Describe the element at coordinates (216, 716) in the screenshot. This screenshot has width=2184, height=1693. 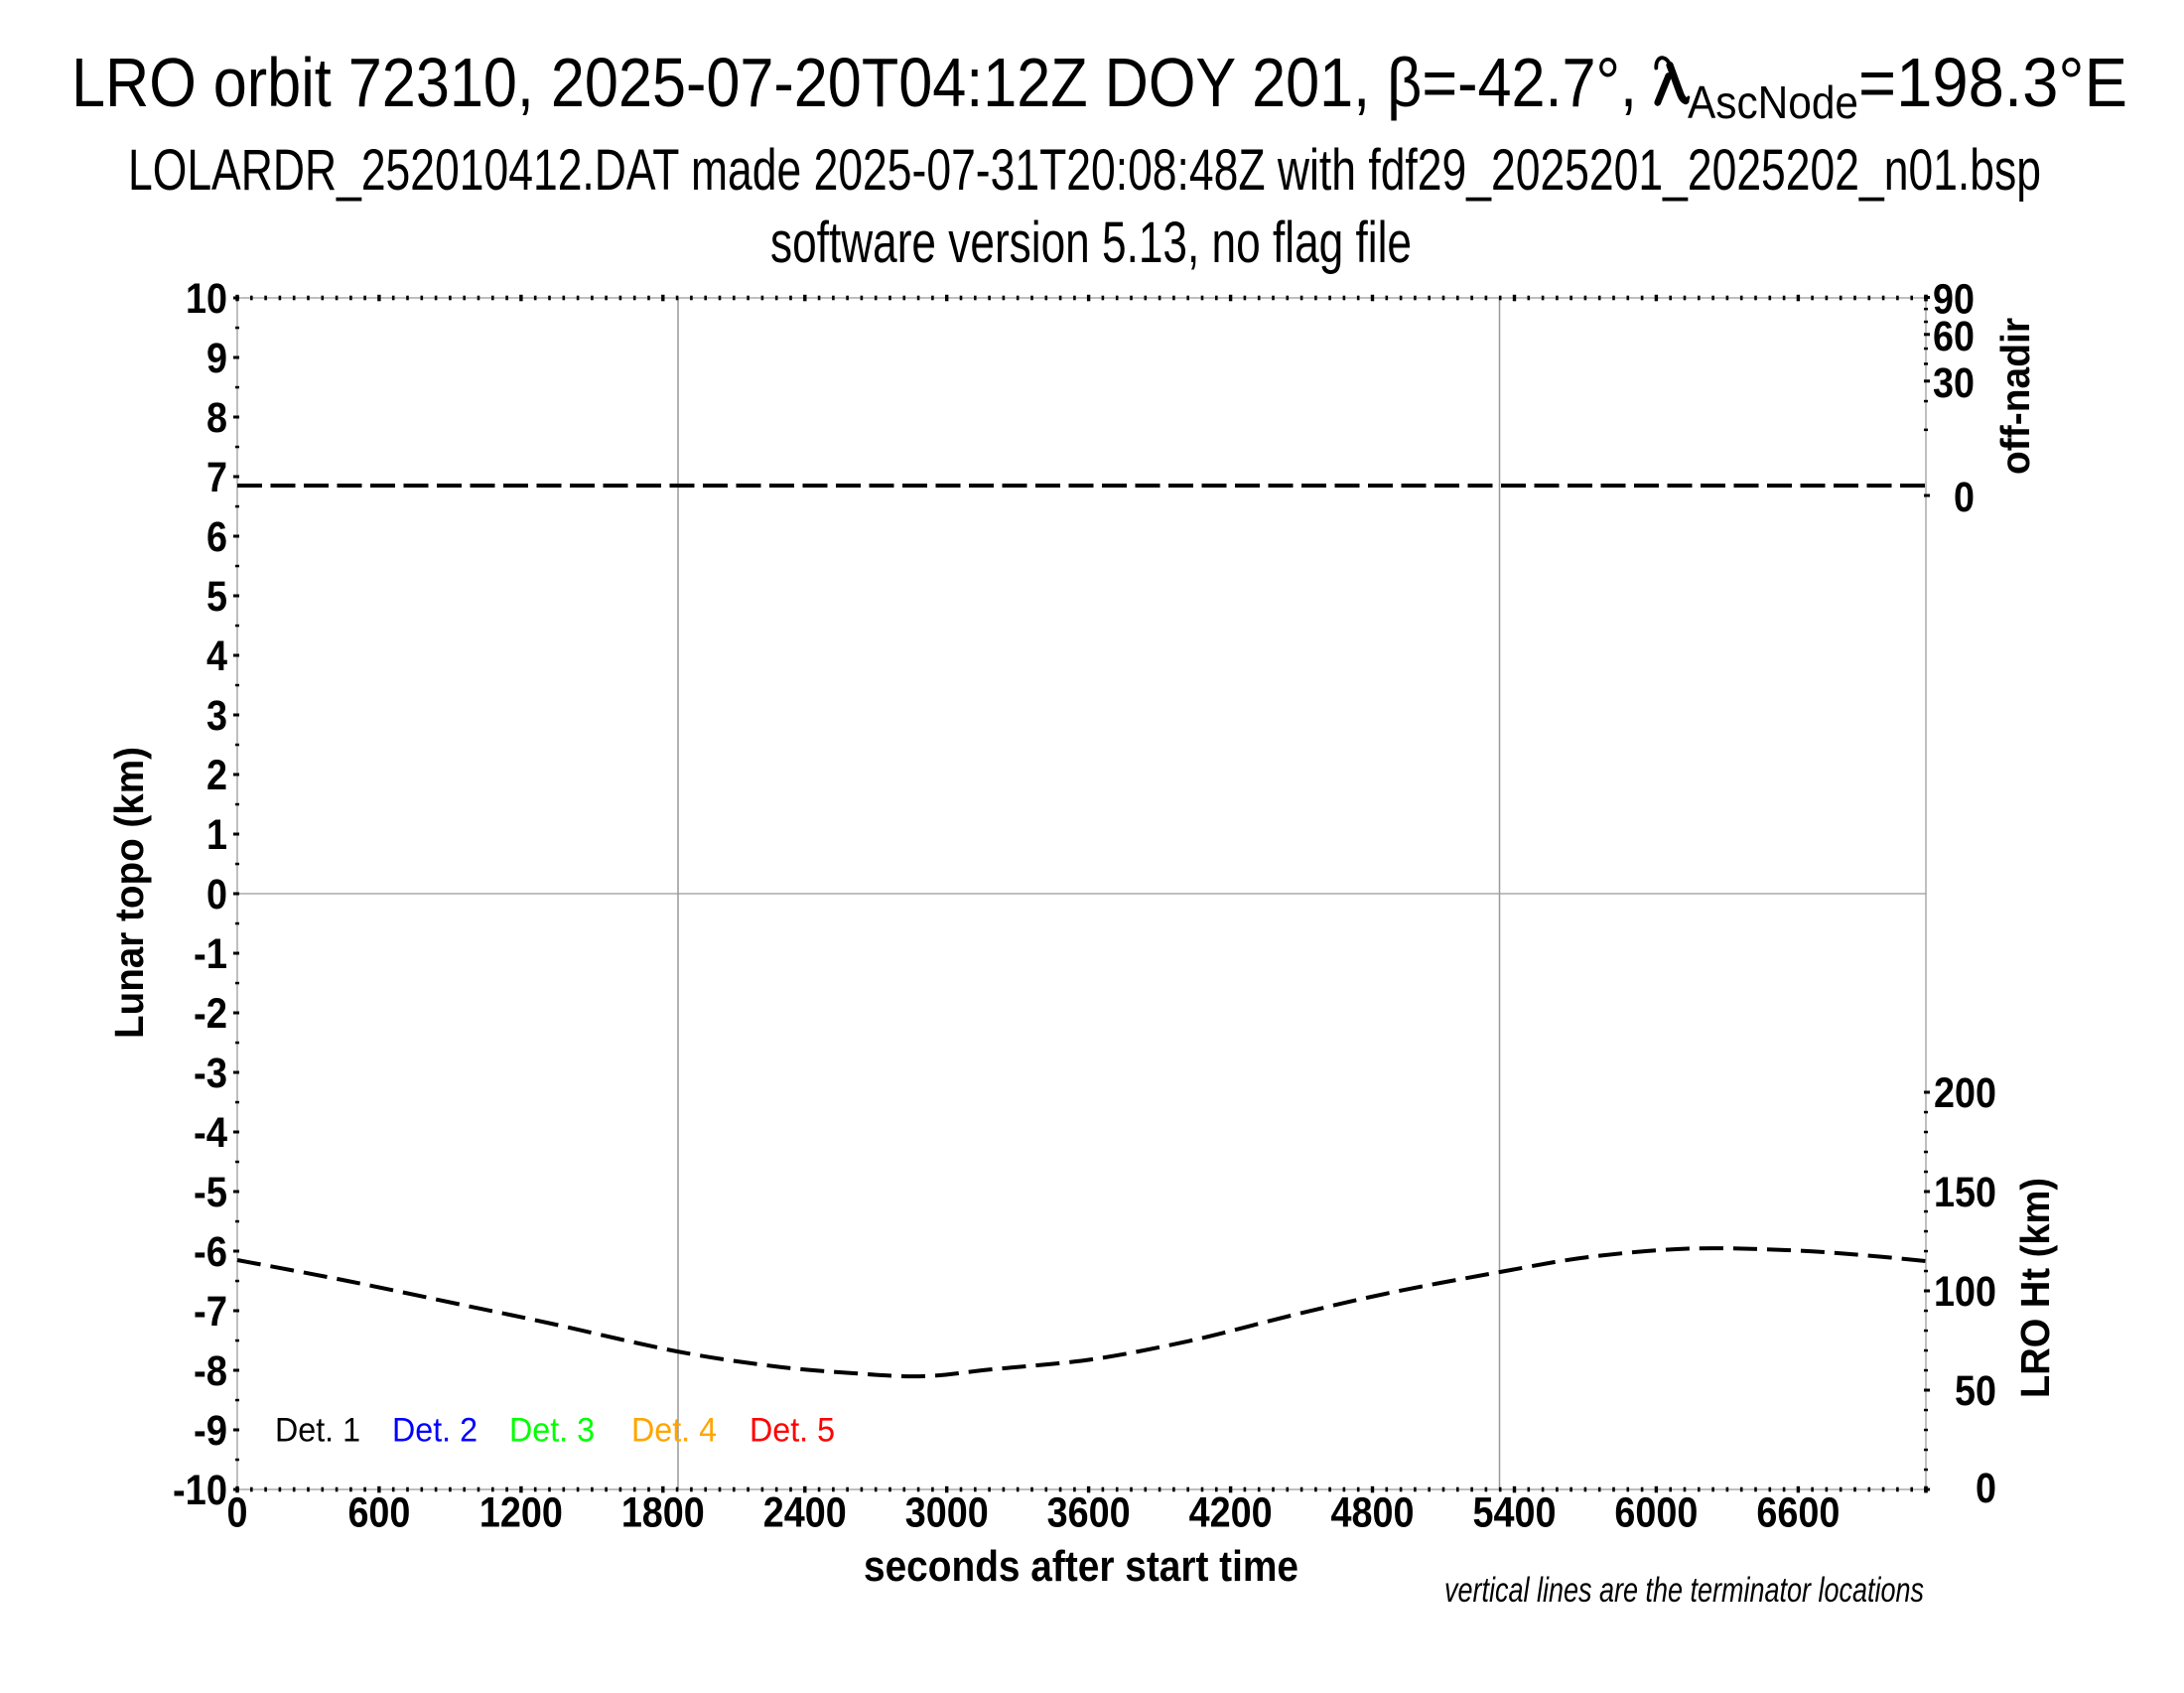
I see `svg-text: 3` at that location.